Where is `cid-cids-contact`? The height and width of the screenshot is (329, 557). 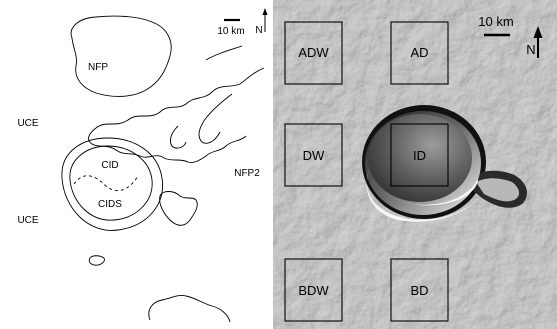
cid-cids-contact is located at coordinates (106, 183).